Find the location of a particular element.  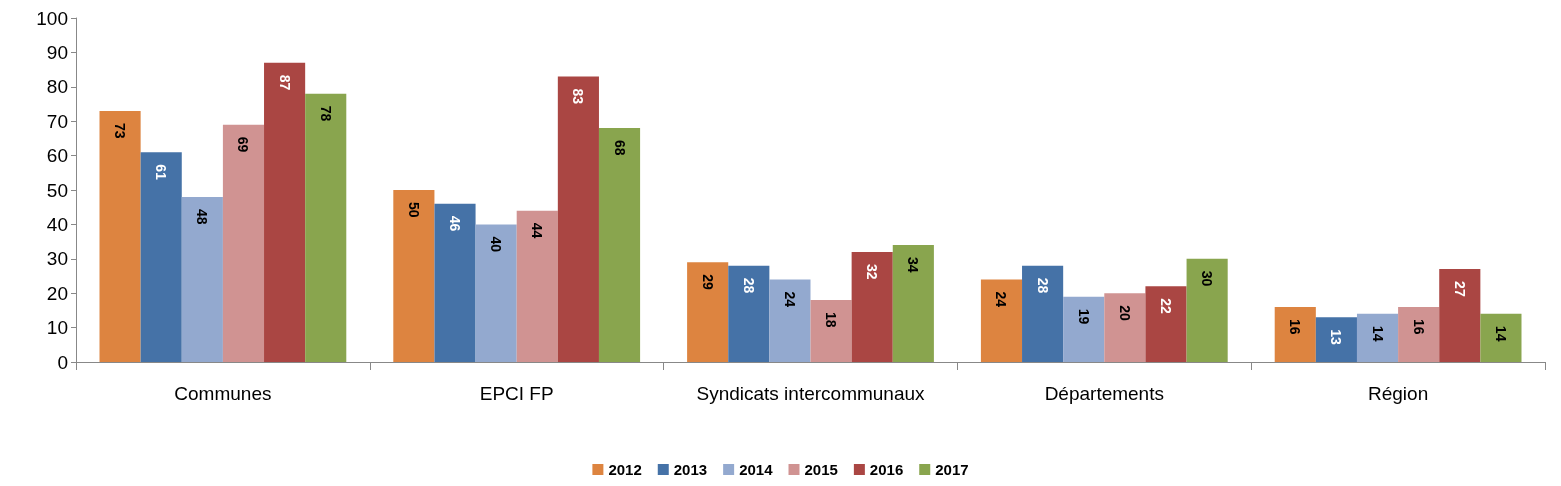

data-label: 40 is located at coordinates (496, 244).